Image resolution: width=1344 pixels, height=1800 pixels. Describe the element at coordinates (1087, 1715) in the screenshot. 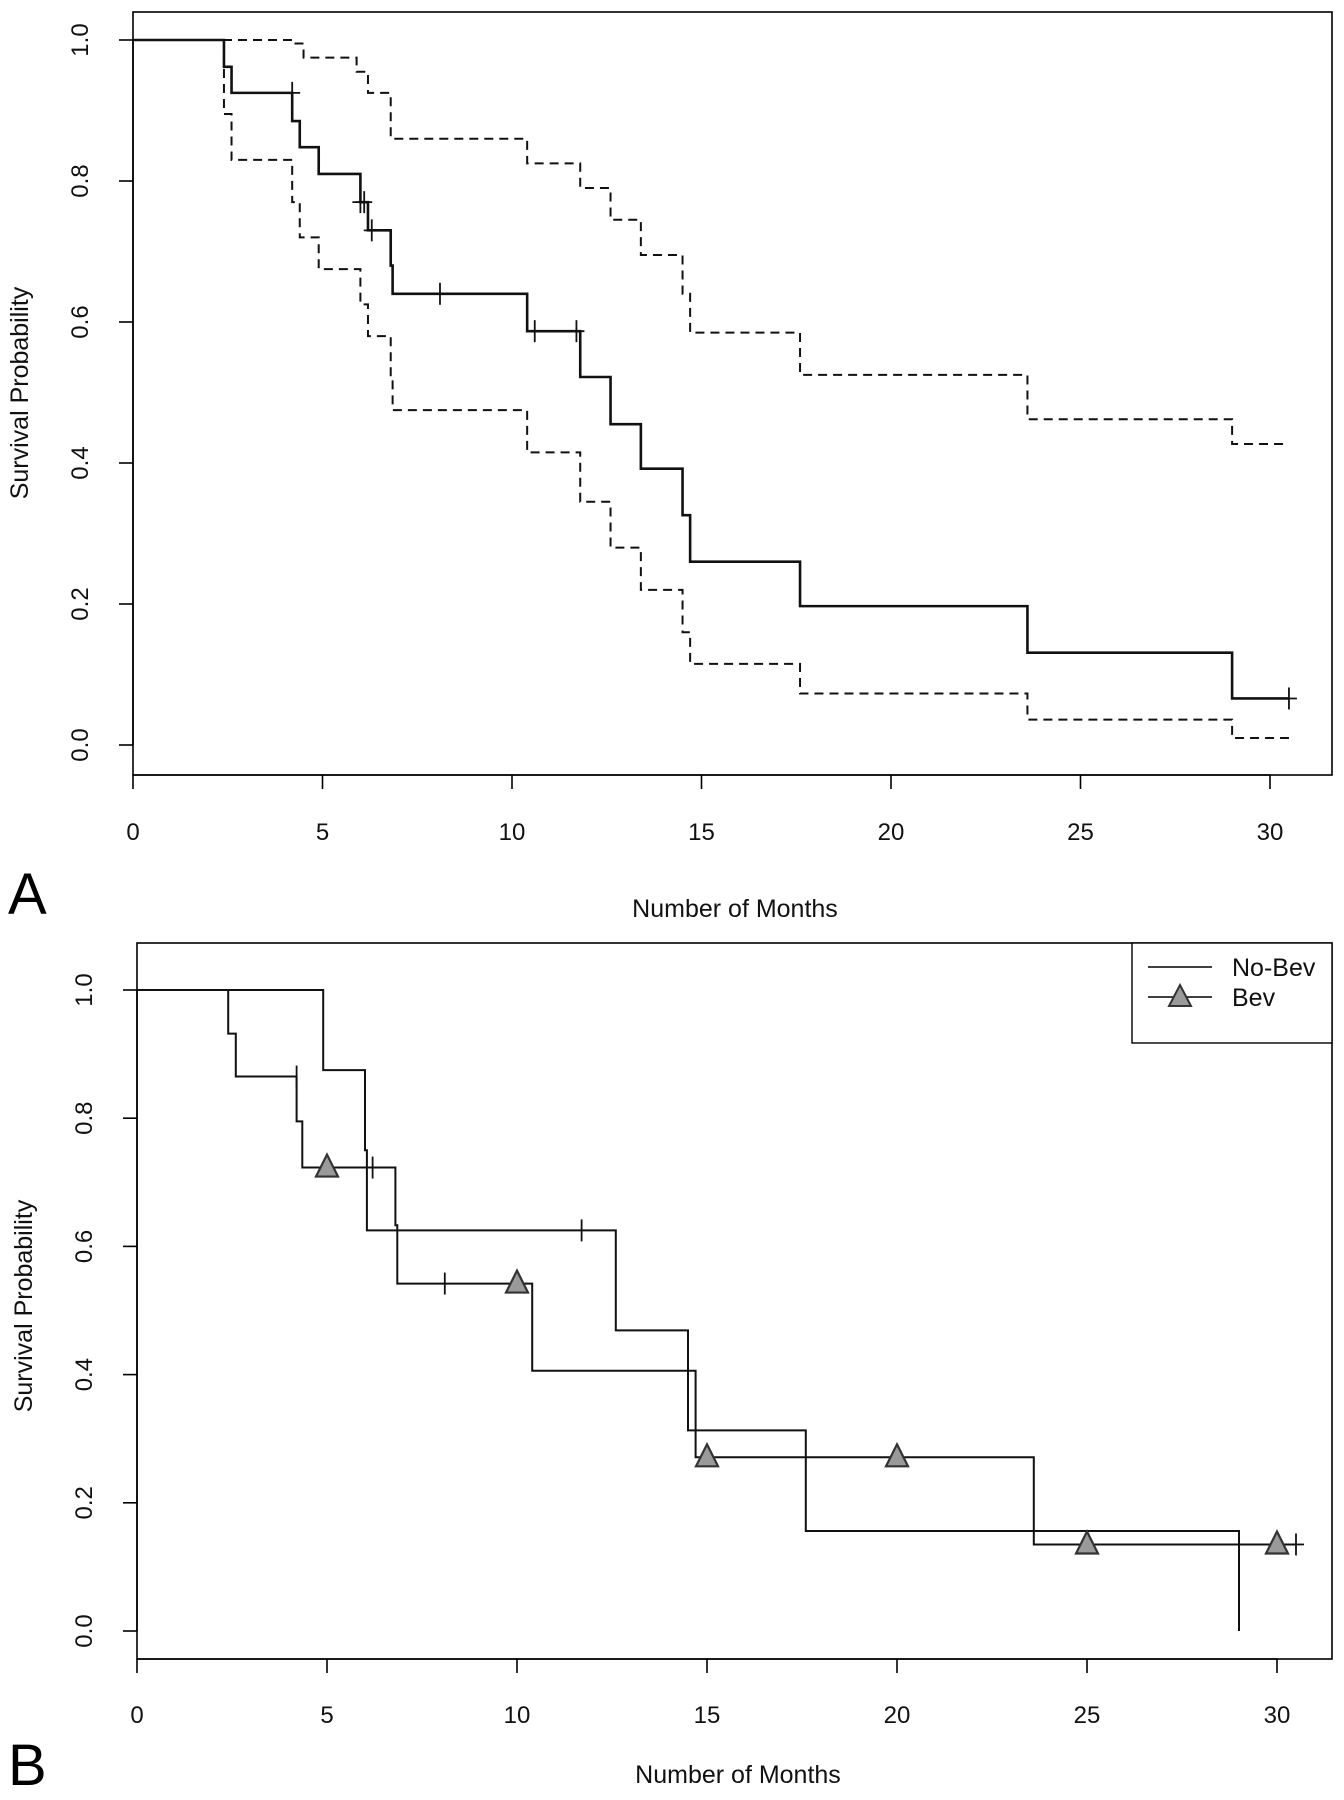

I see `x-tick-label-b: 25` at that location.